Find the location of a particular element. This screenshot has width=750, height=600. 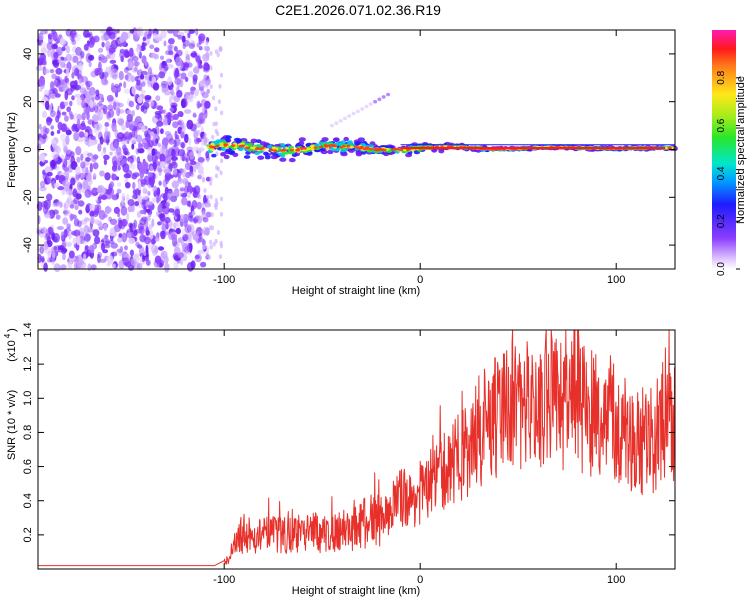

snr-exponent-power: 4 is located at coordinates (7, 335).